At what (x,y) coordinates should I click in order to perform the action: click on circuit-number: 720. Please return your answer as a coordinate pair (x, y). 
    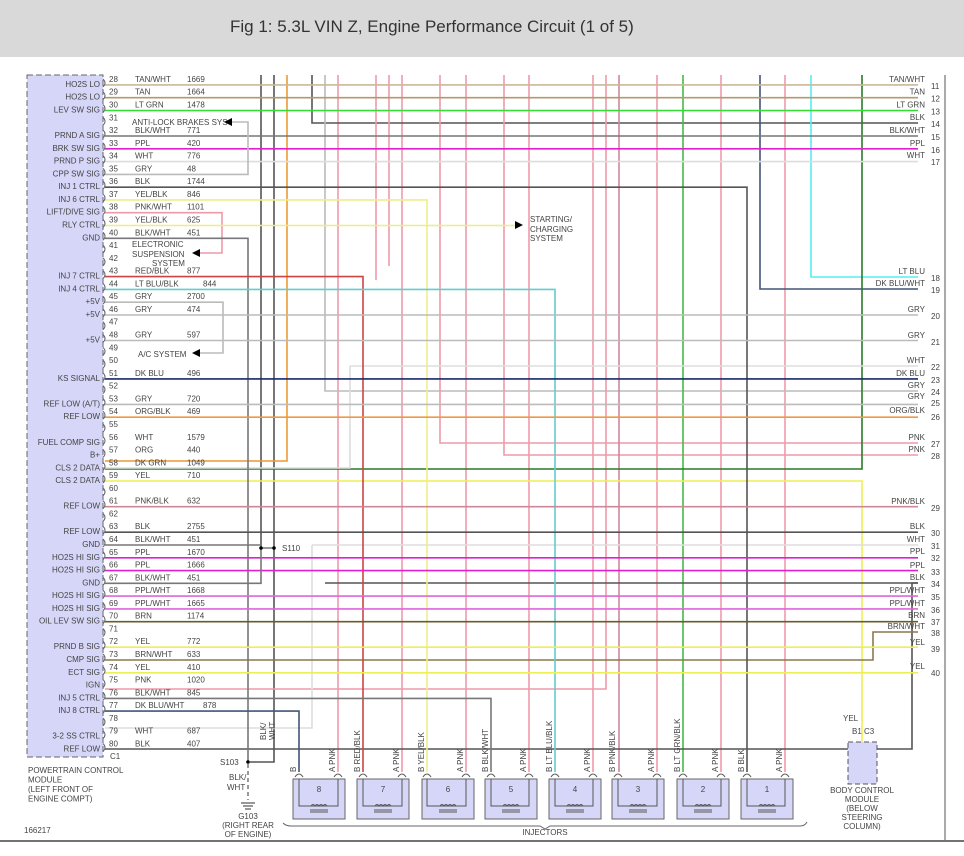
    Looking at the image, I should click on (194, 398).